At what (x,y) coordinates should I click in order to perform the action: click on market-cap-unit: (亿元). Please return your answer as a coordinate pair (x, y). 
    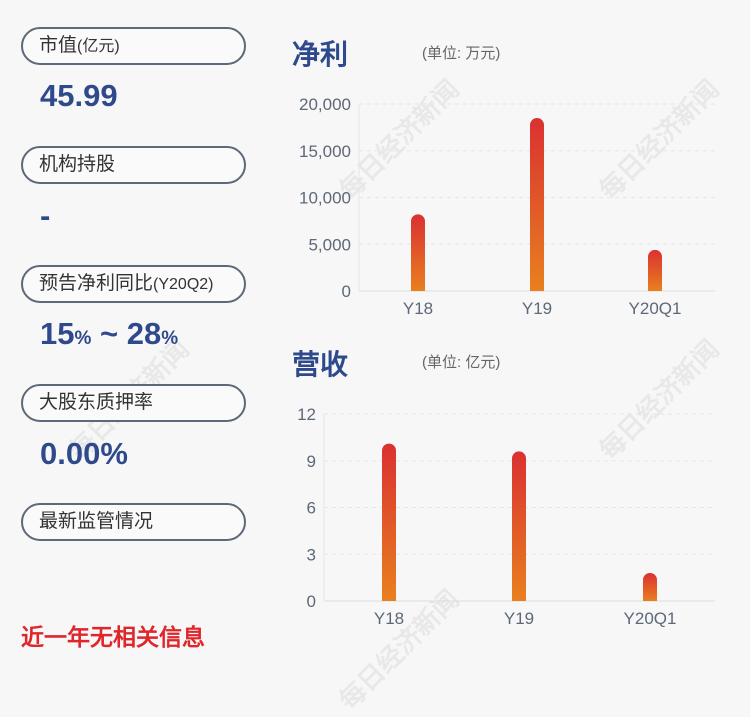
    Looking at the image, I should click on (98, 46).